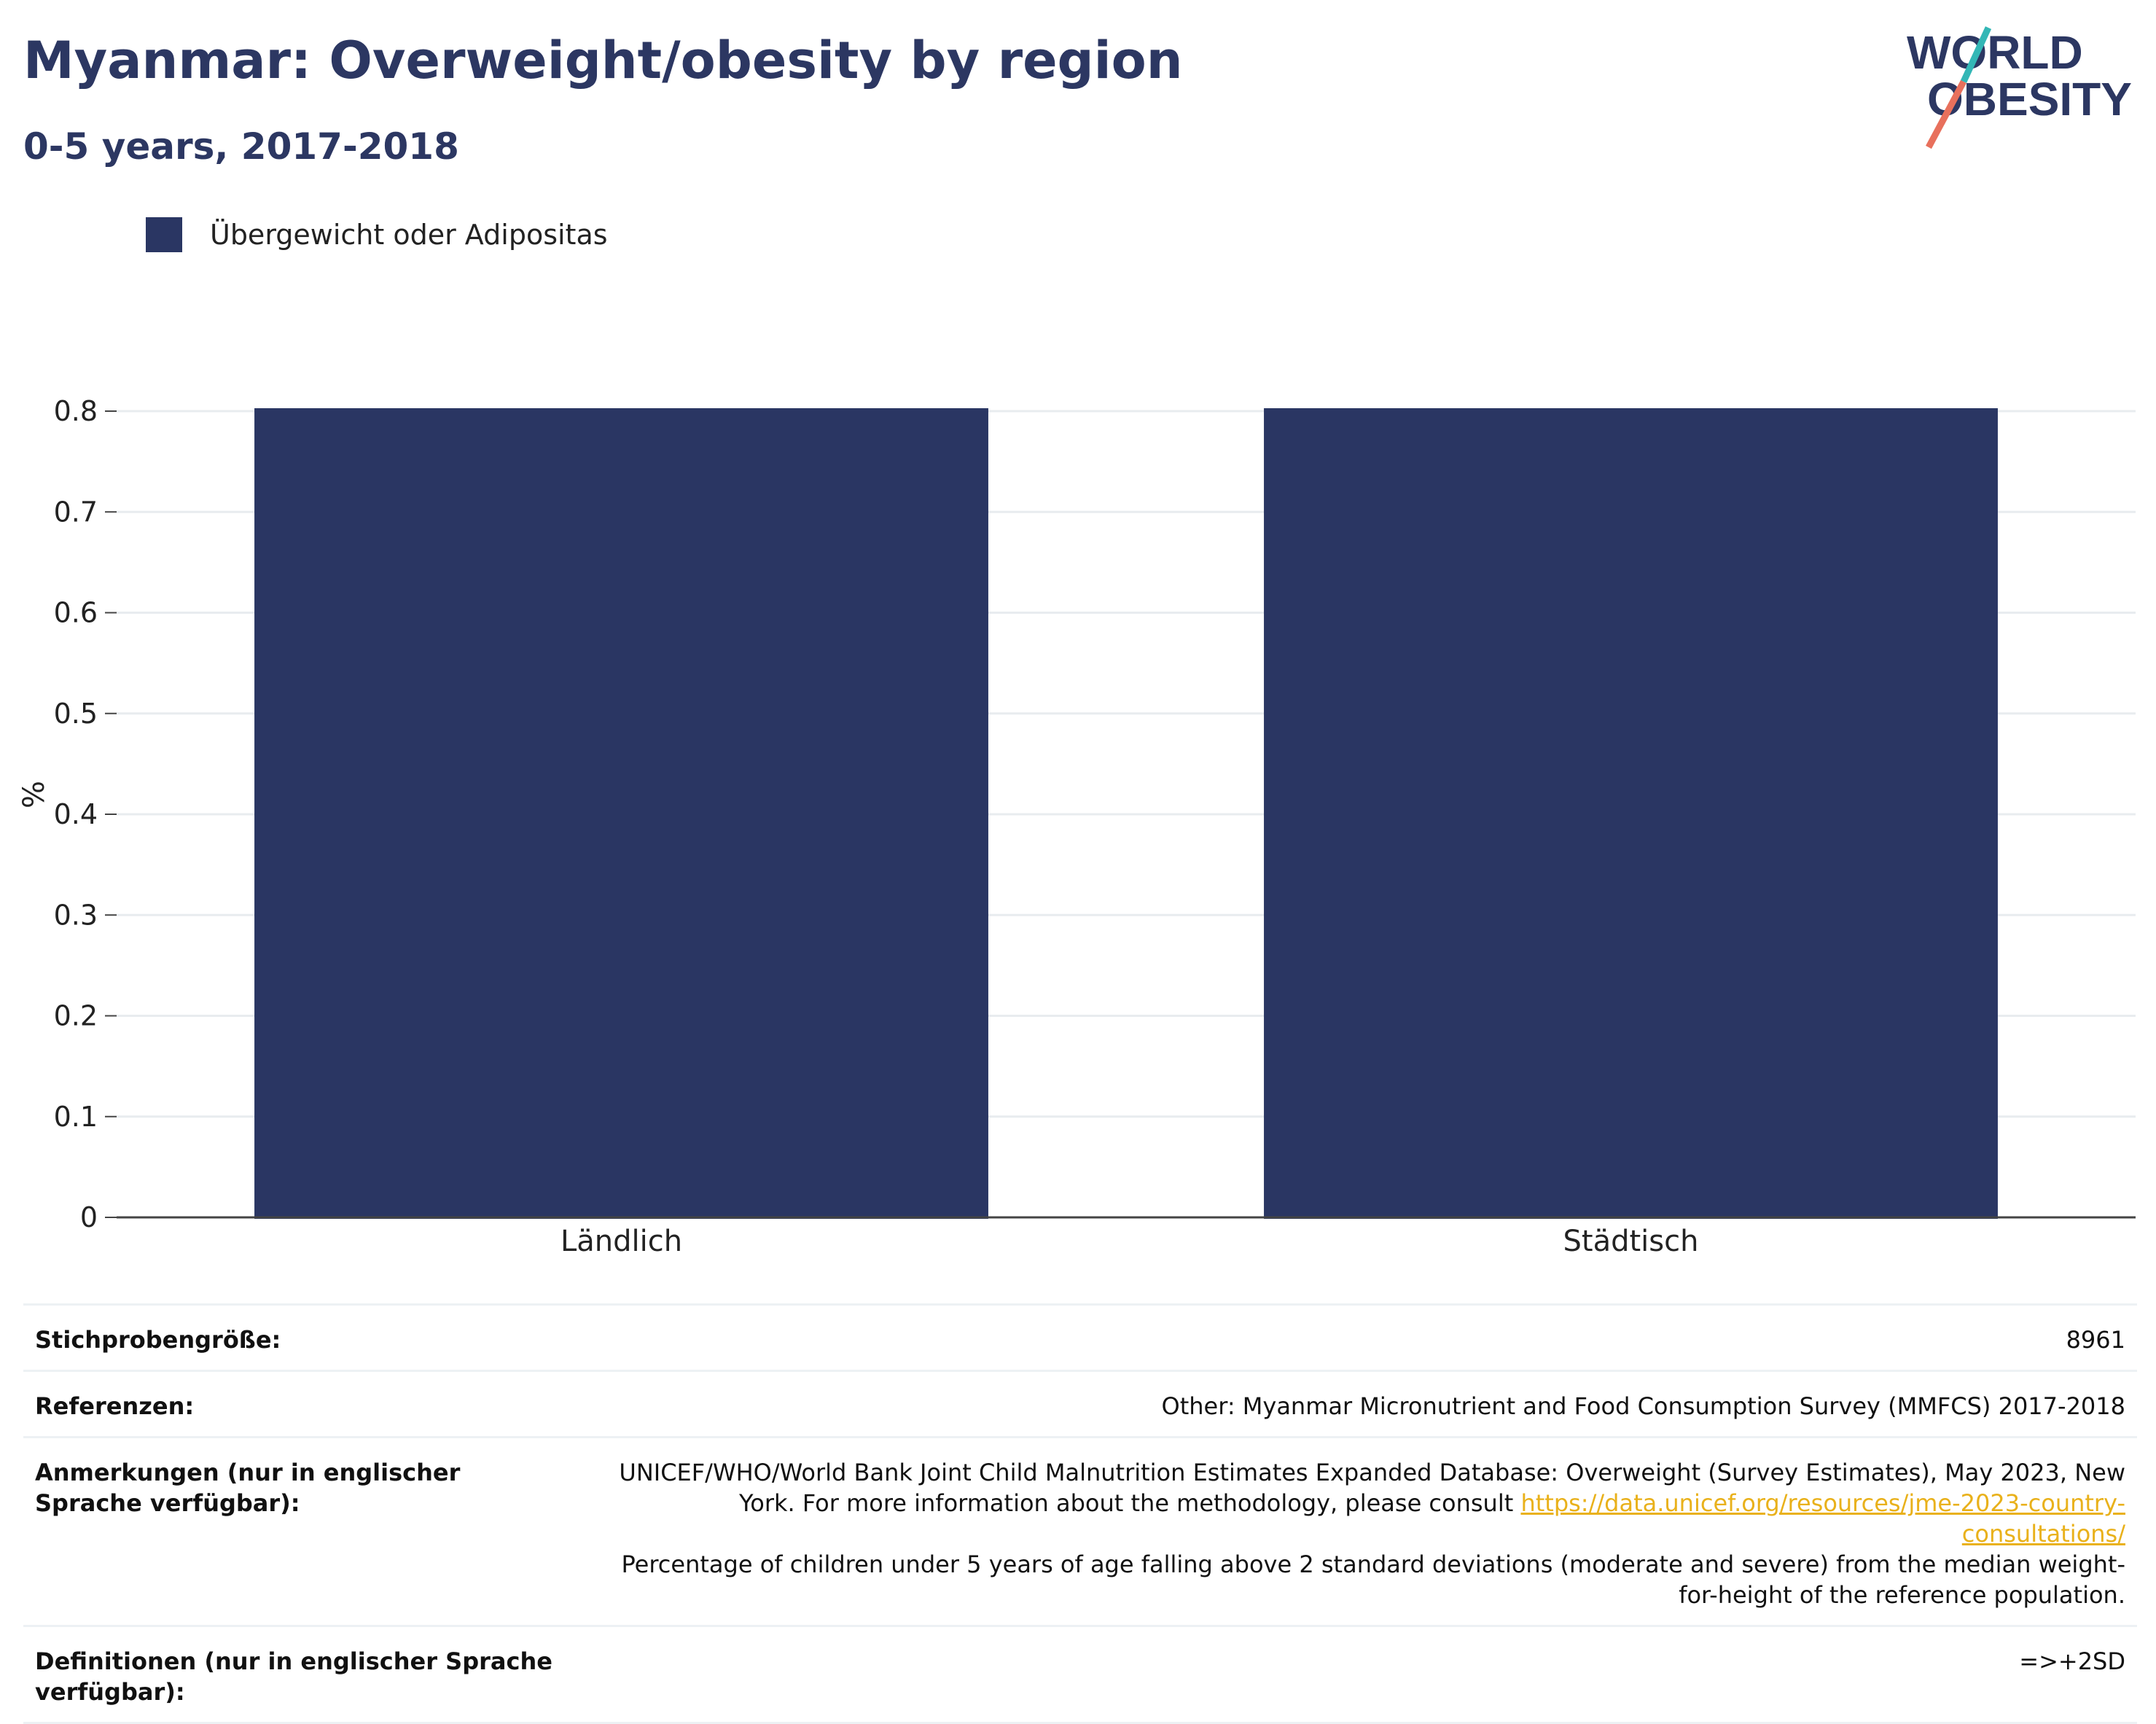 This screenshot has height=1724, width=2156. Describe the element at coordinates (76, 613) in the screenshot. I see `y-tick-label: 0.6` at that location.